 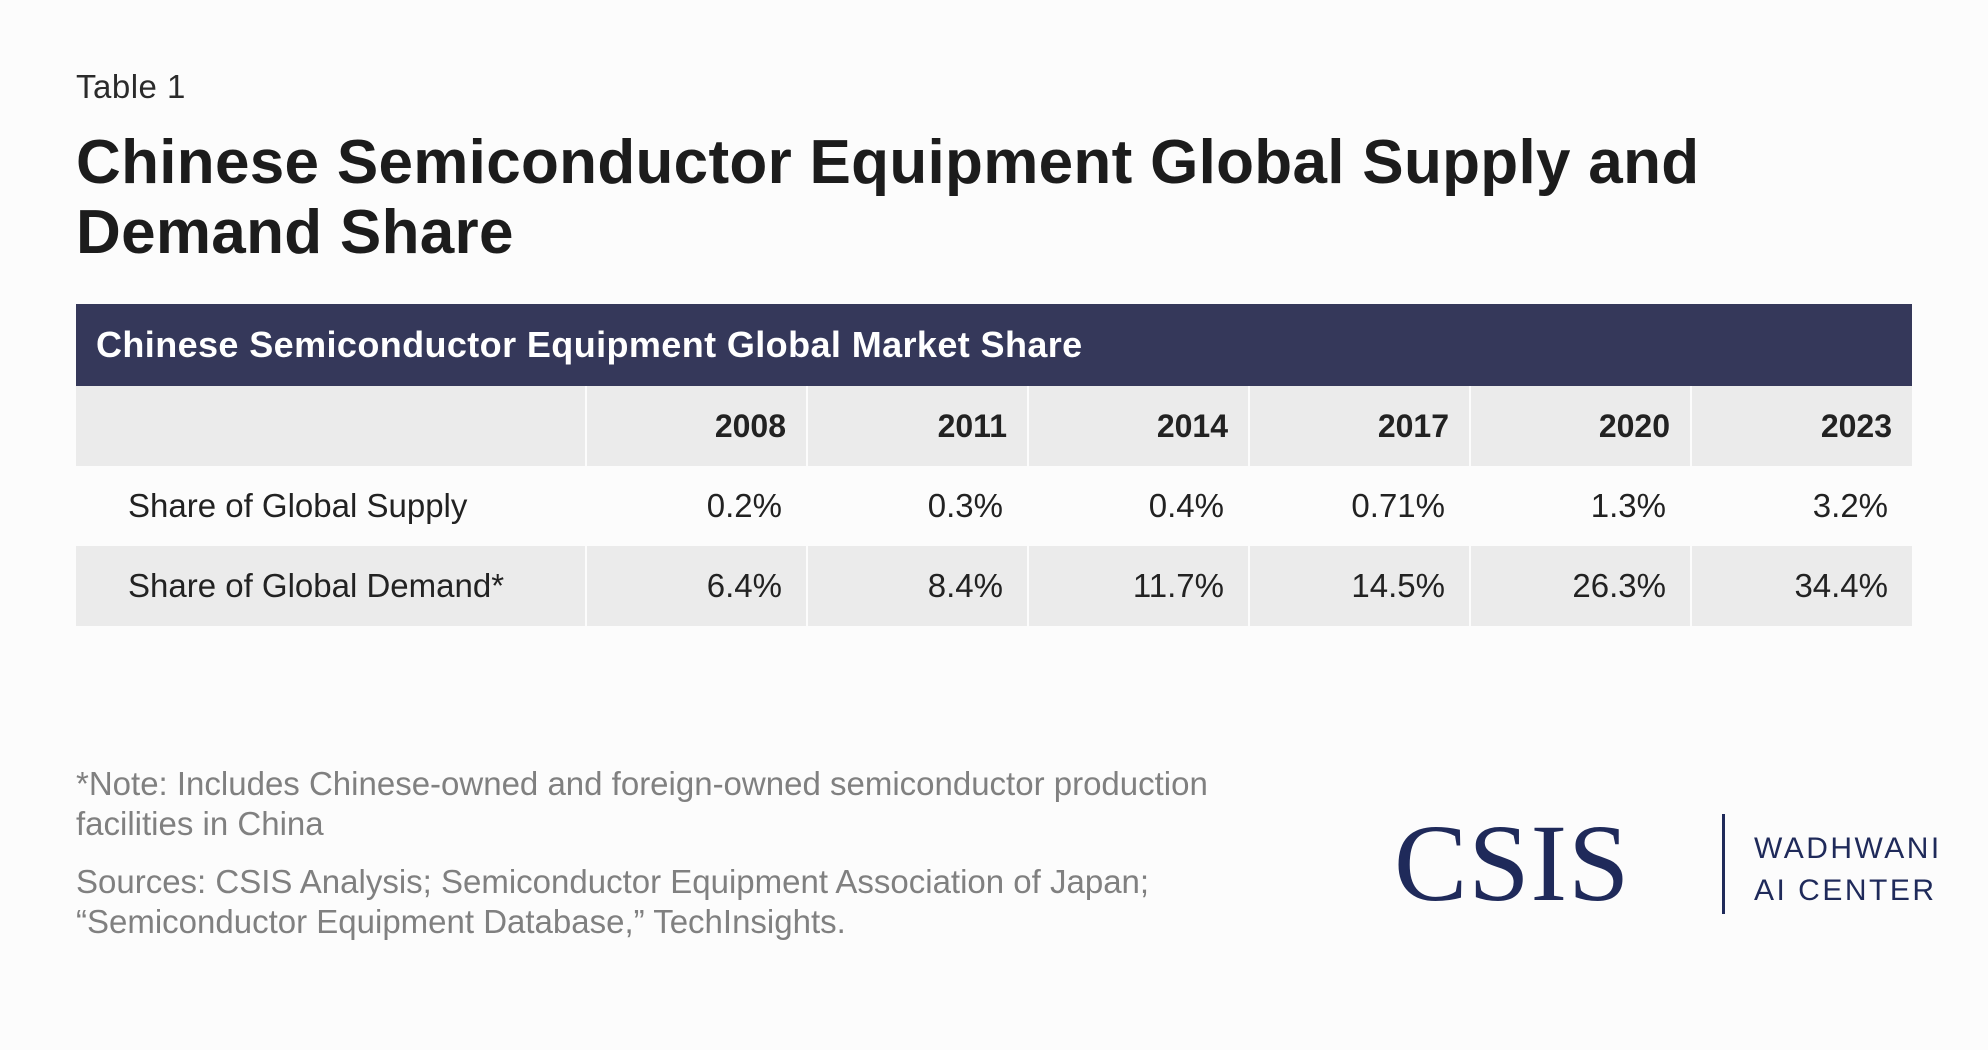 What do you see at coordinates (696, 506) in the screenshot?
I see `table-cell: 0.2%` at bounding box center [696, 506].